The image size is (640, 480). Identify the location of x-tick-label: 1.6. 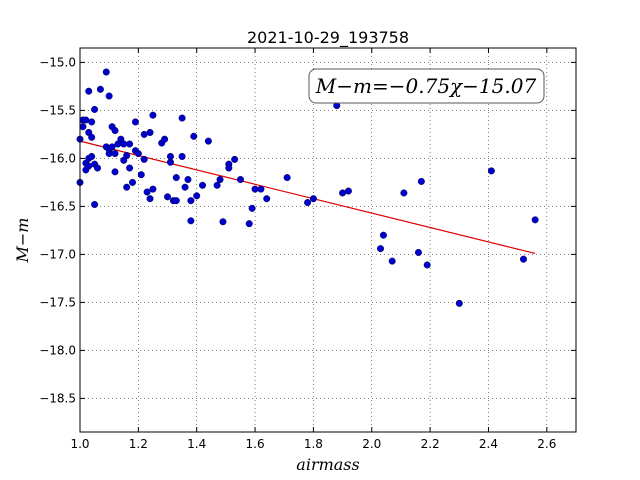
(255, 444).